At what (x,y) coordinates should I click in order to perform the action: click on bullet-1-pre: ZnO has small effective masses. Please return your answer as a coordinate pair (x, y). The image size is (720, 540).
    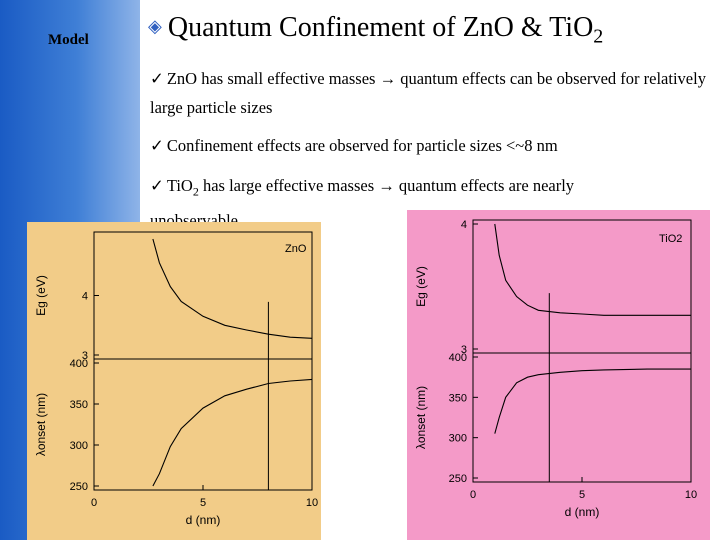
    Looking at the image, I should click on (273, 78).